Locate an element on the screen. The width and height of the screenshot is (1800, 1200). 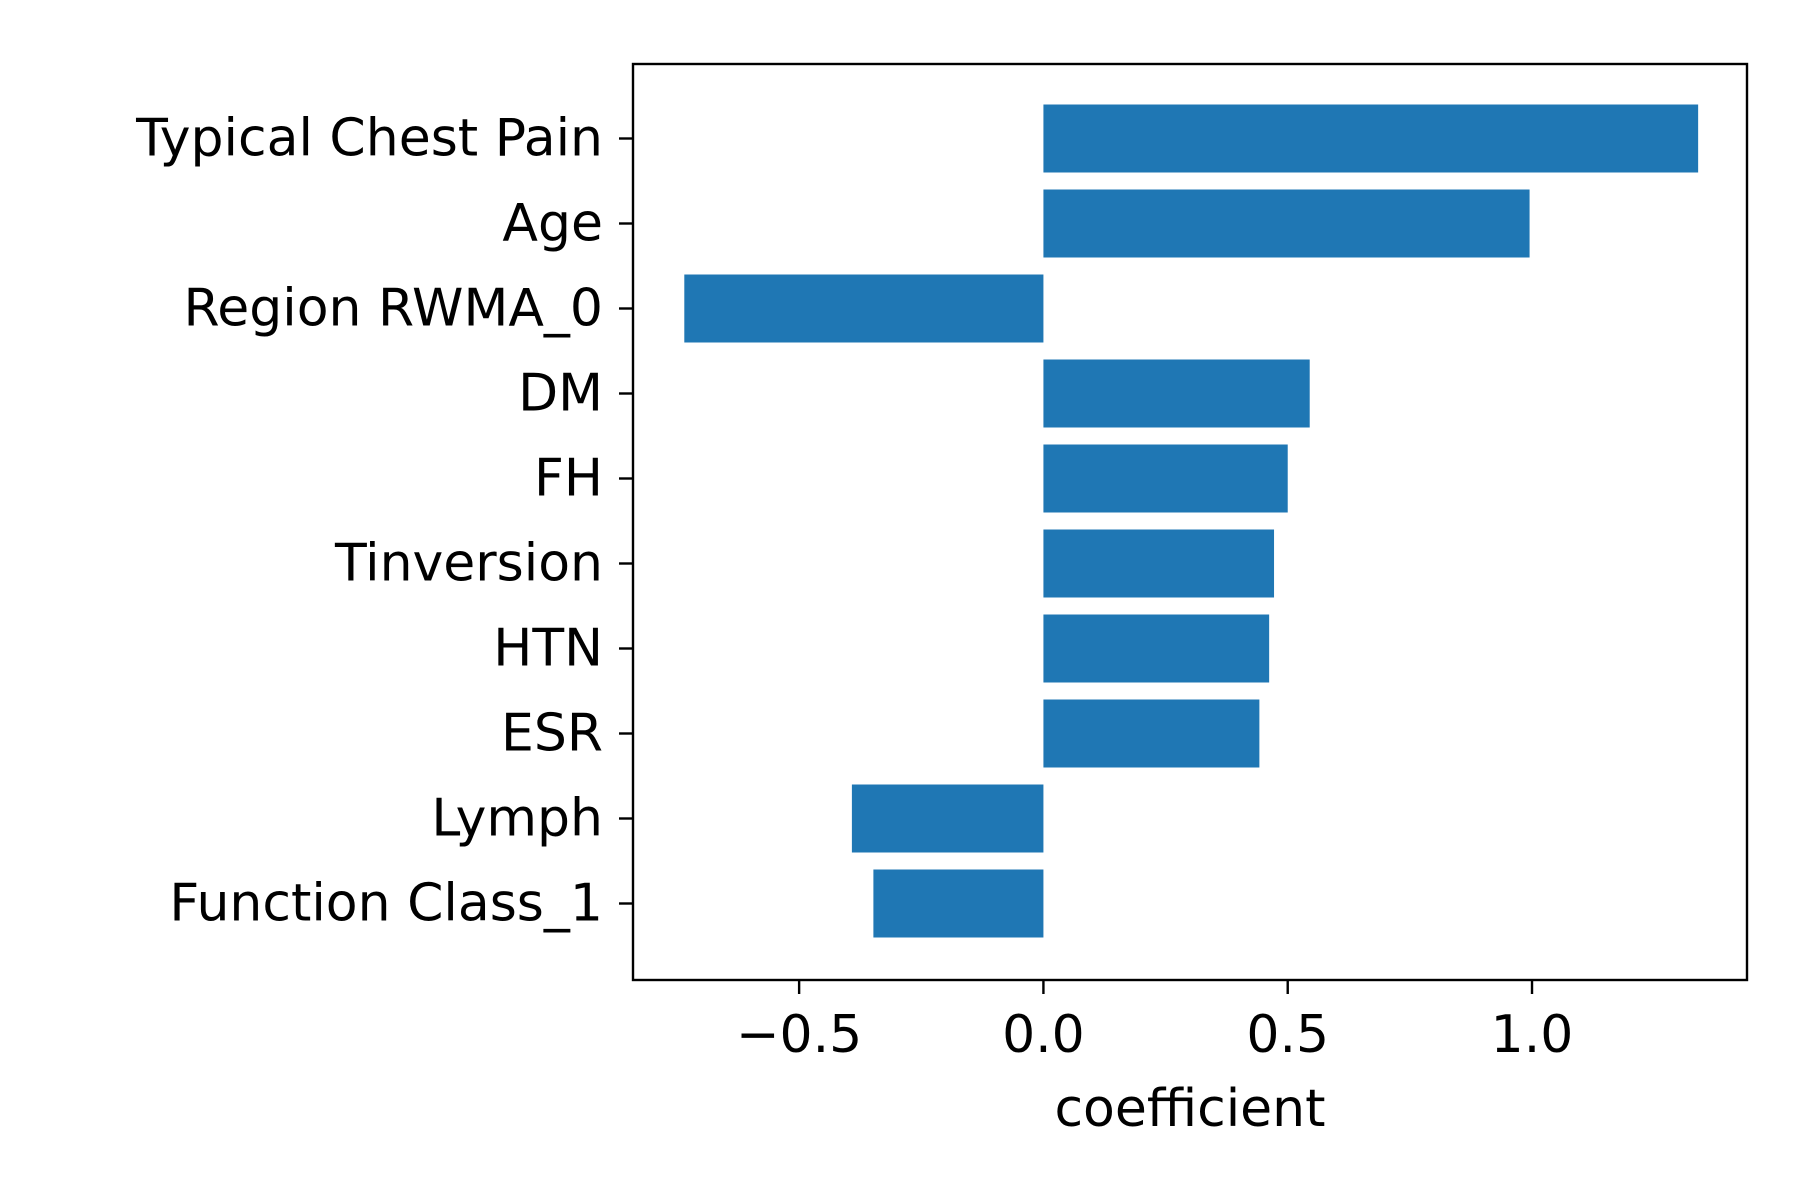
x-tick-label: 1.0 is located at coordinates (1532, 1035).